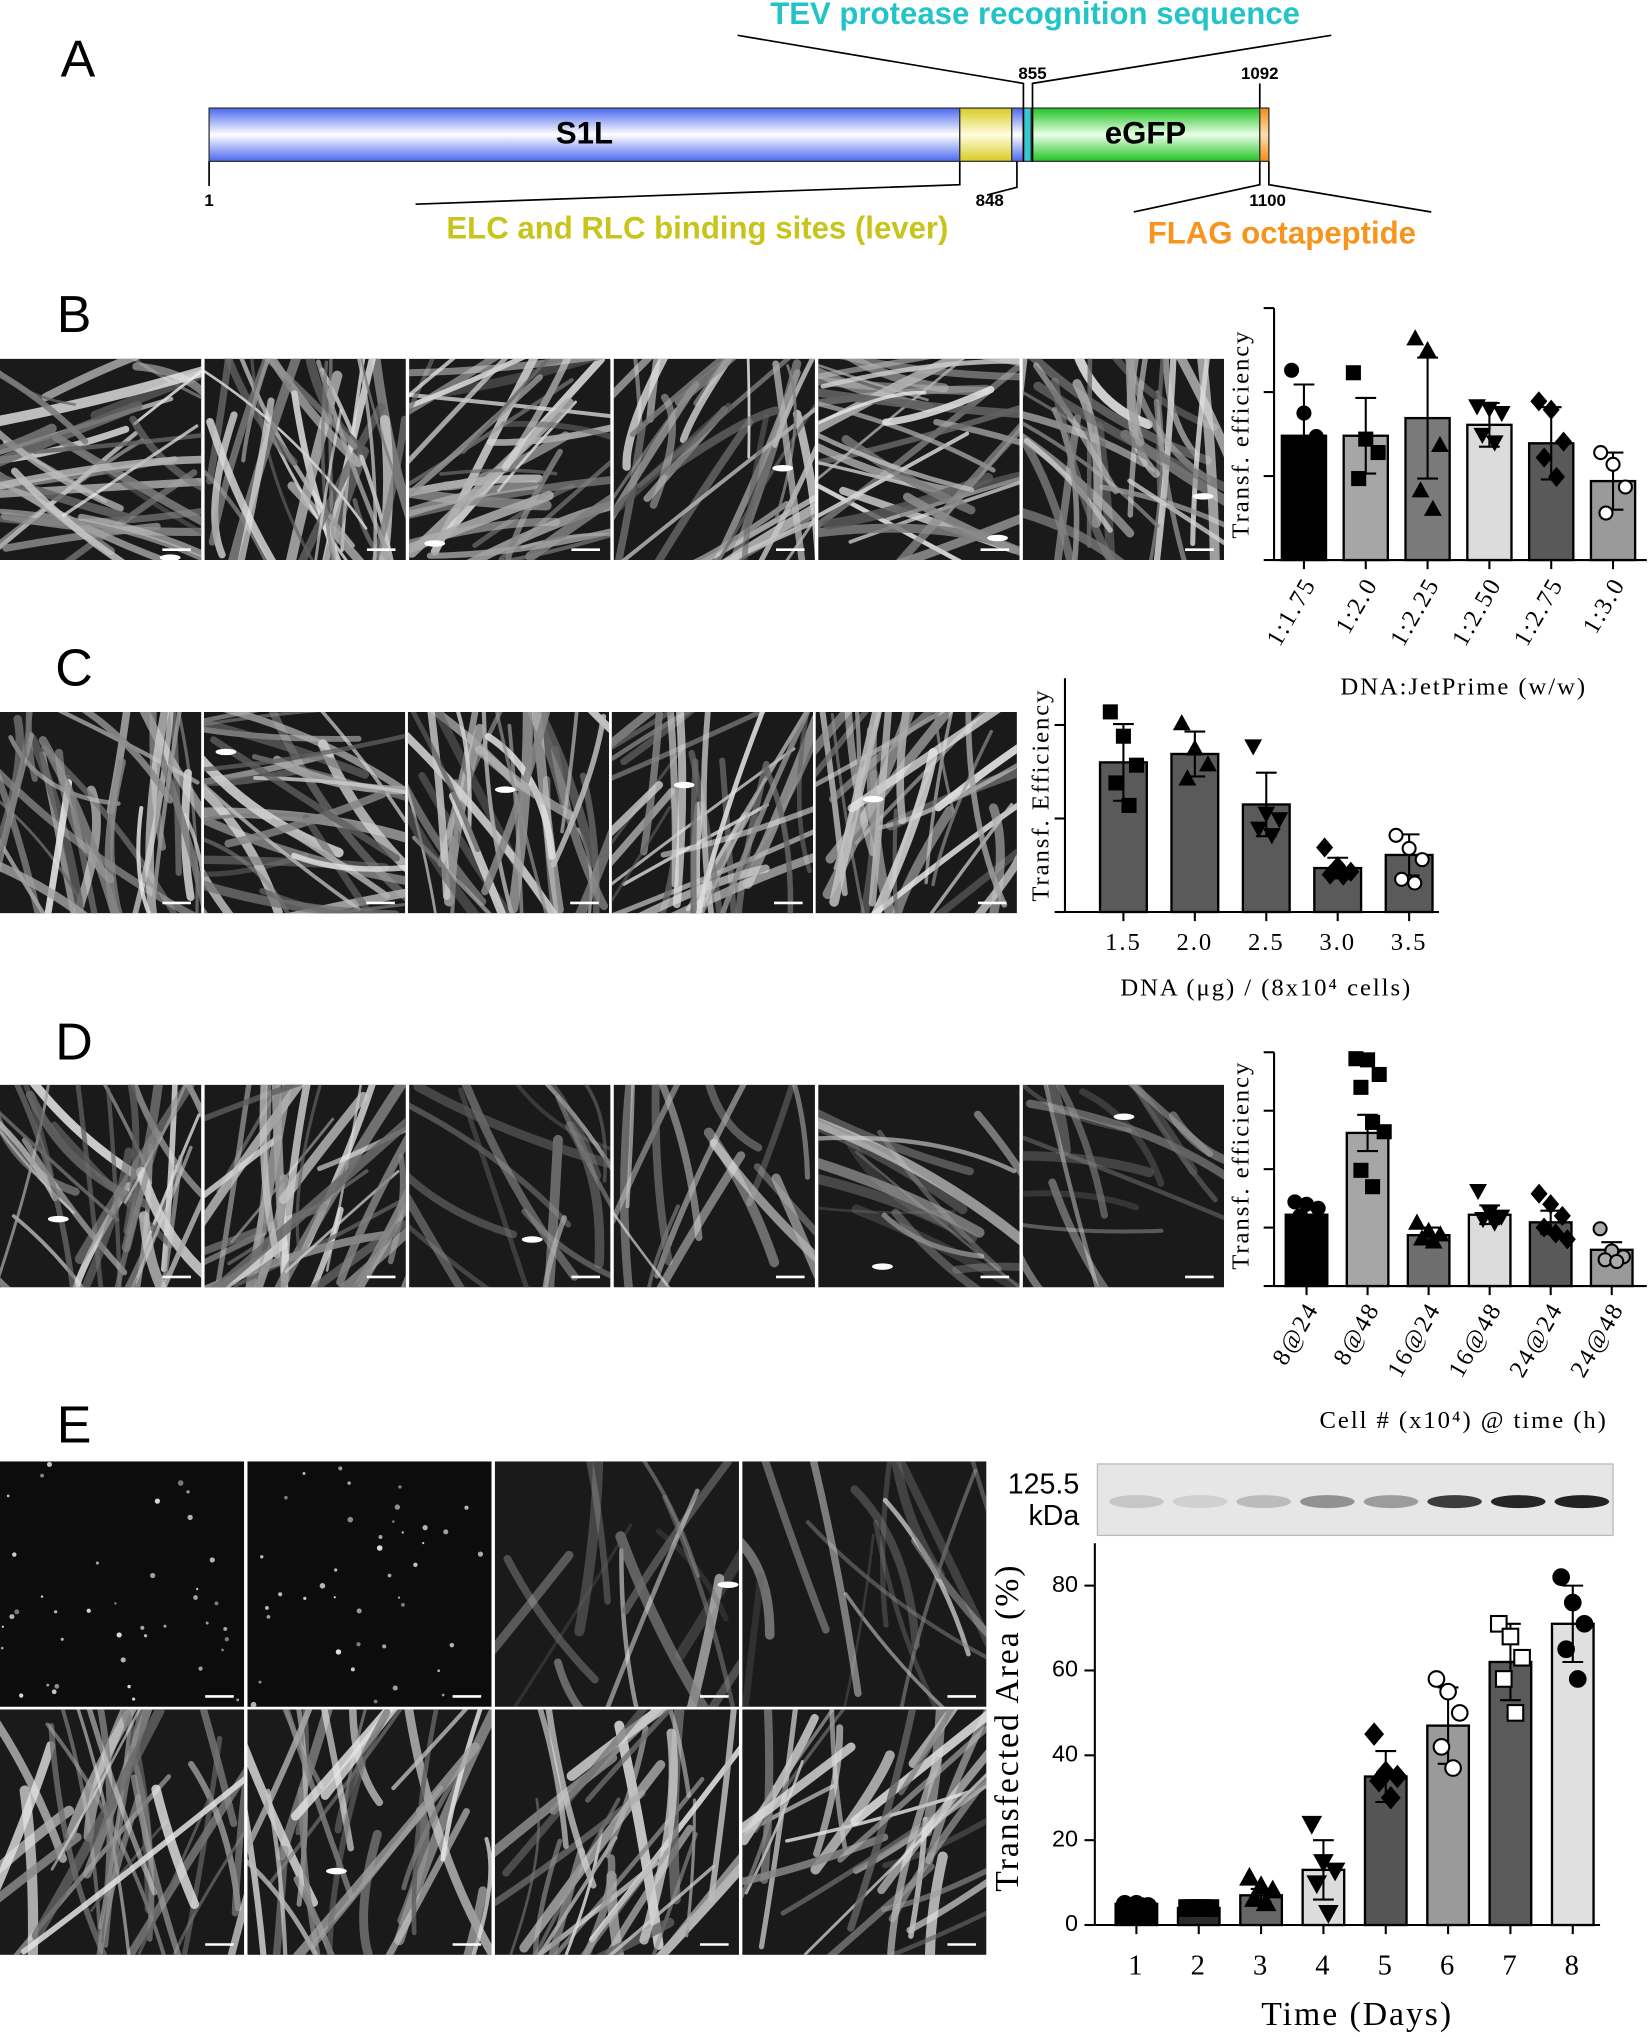 This screenshot has height=2037, width=1652. I want to click on residue-number: 1100, so click(1267, 200).